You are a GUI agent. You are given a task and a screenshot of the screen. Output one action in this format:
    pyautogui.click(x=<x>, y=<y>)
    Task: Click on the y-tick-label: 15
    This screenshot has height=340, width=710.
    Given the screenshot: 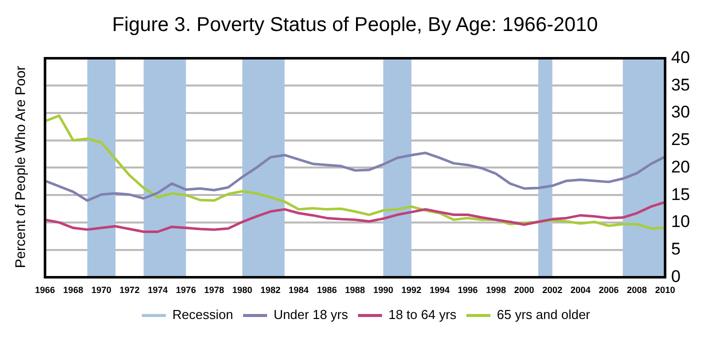 What is the action you would take?
    pyautogui.click(x=680, y=194)
    